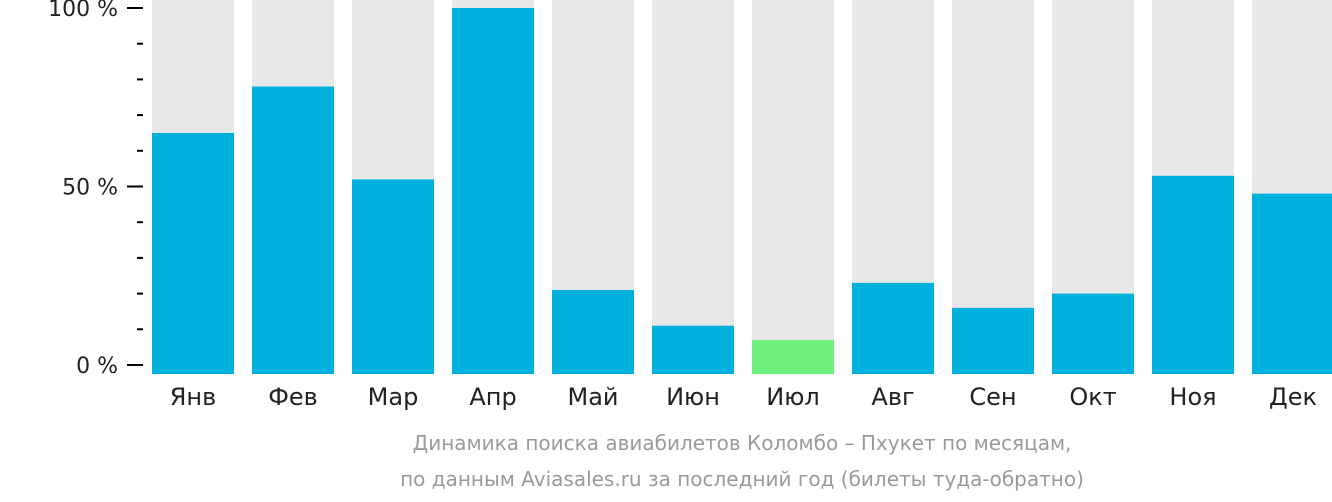 This screenshot has width=1332, height=502. What do you see at coordinates (1092, 397) in the screenshot?
I see `x-tick-label: Окт` at bounding box center [1092, 397].